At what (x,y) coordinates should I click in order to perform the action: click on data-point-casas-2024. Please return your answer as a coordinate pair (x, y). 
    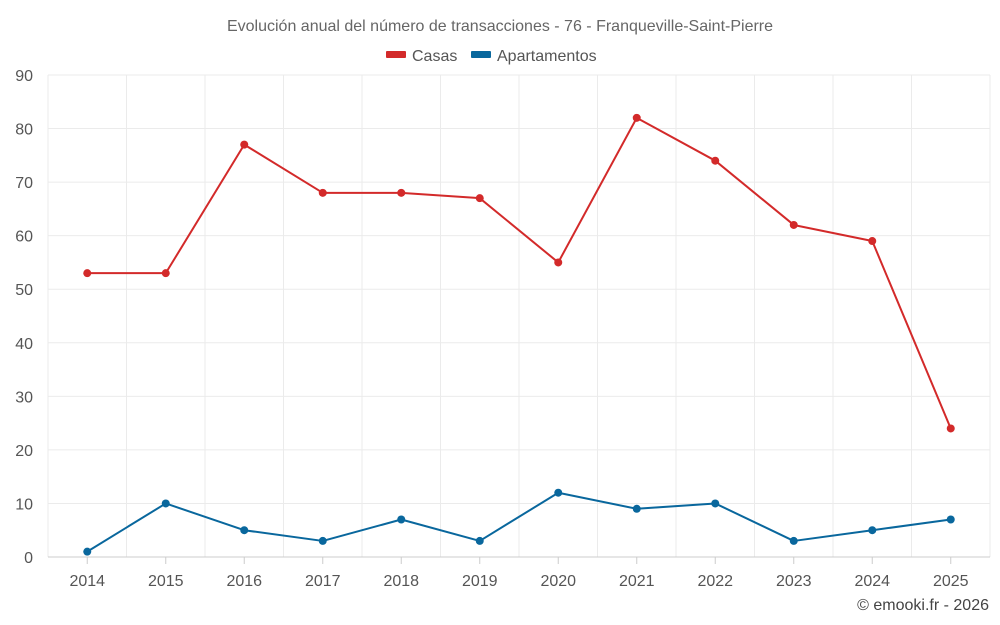
    Looking at the image, I should click on (872, 241).